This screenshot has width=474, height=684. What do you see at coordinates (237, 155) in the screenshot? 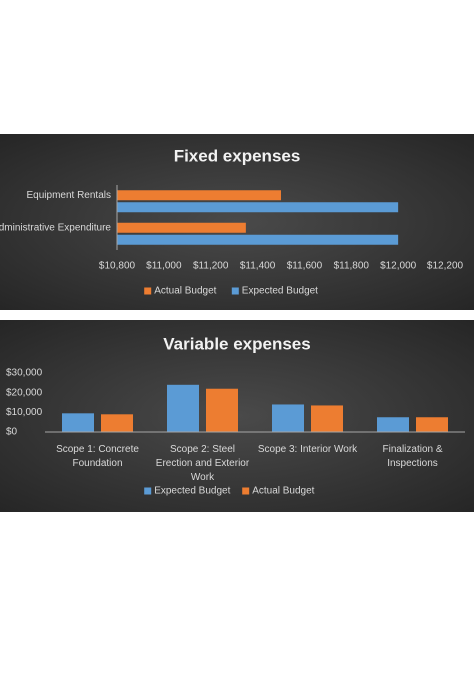
I see `chart-title: Fixed expenses` at bounding box center [237, 155].